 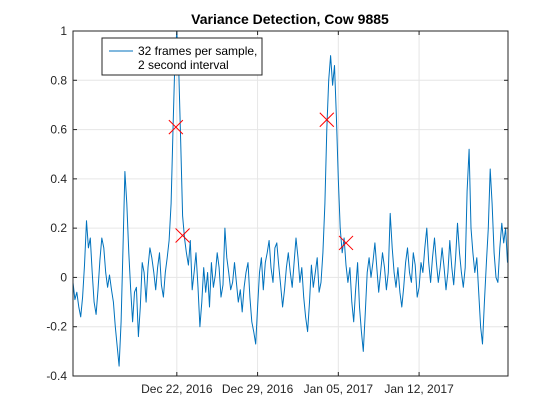 What do you see at coordinates (177, 389) in the screenshot?
I see `x-tick-label: Dec 22, 2016` at bounding box center [177, 389].